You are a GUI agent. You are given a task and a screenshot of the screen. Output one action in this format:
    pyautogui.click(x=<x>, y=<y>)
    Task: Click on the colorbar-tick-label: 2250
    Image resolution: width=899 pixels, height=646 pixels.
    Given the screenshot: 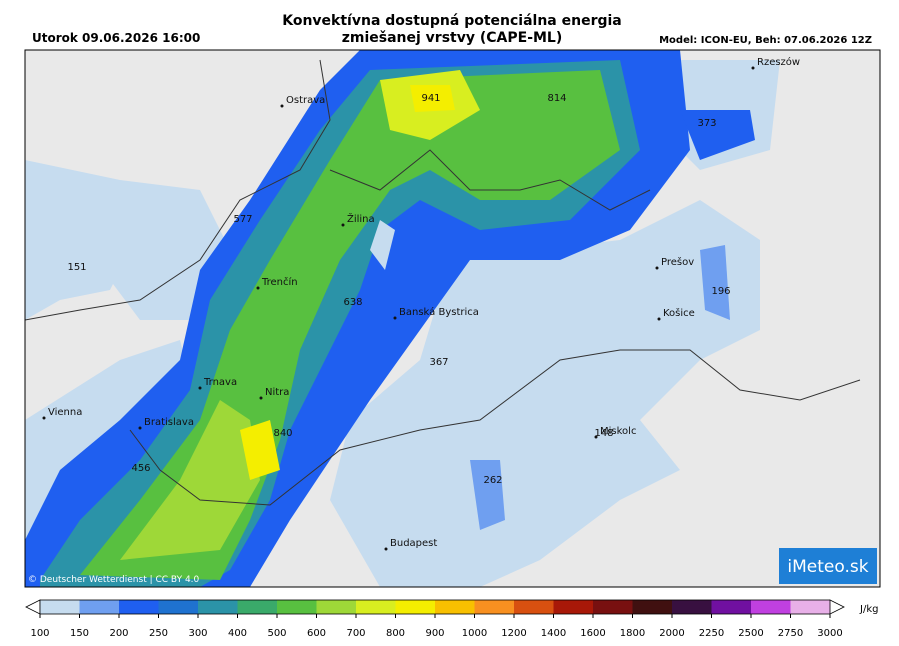 What is the action you would take?
    pyautogui.click(x=711, y=633)
    